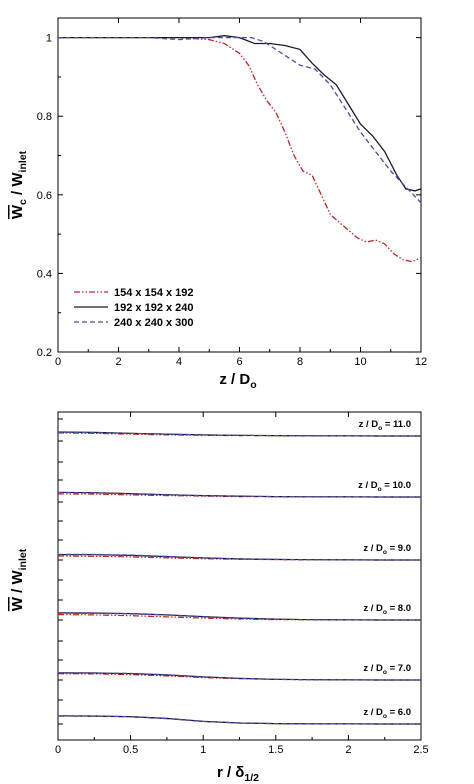 The width and height of the screenshot is (474, 784). I want to click on bottom-x-tick-label: 2, so click(348, 750).